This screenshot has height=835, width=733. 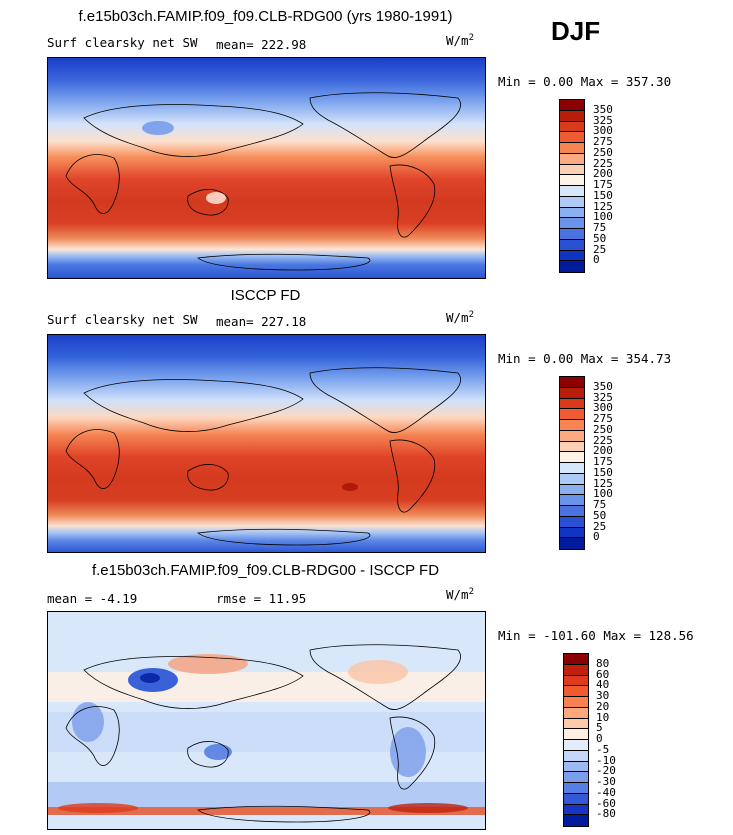 I want to click on season-label: DJF, so click(x=576, y=31).